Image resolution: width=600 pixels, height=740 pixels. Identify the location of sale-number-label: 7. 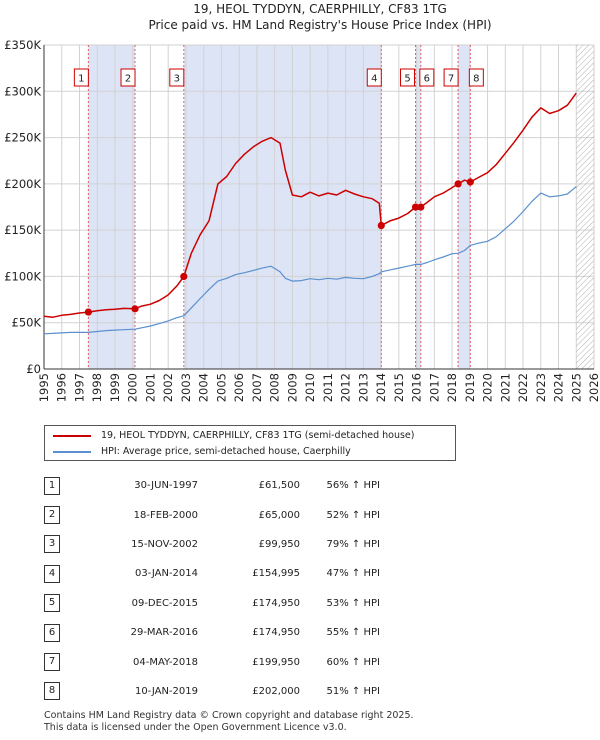
(451, 79).